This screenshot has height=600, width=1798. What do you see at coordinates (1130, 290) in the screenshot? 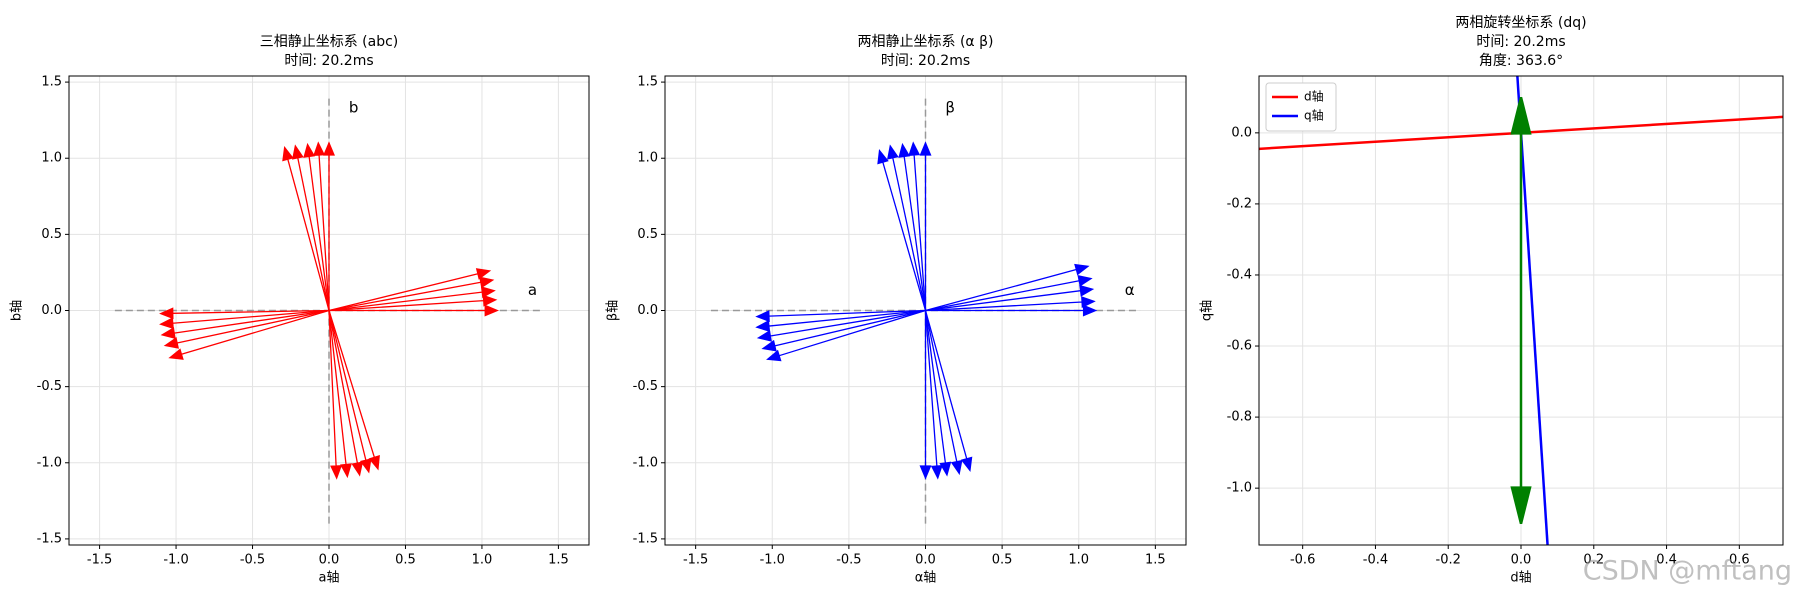
I see `annotation: α` at bounding box center [1130, 290].